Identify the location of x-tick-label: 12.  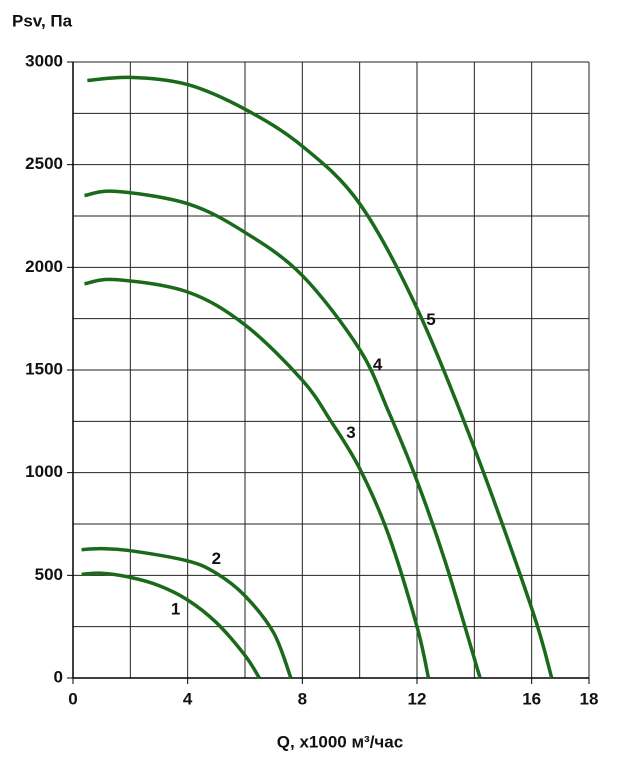
(417, 698).